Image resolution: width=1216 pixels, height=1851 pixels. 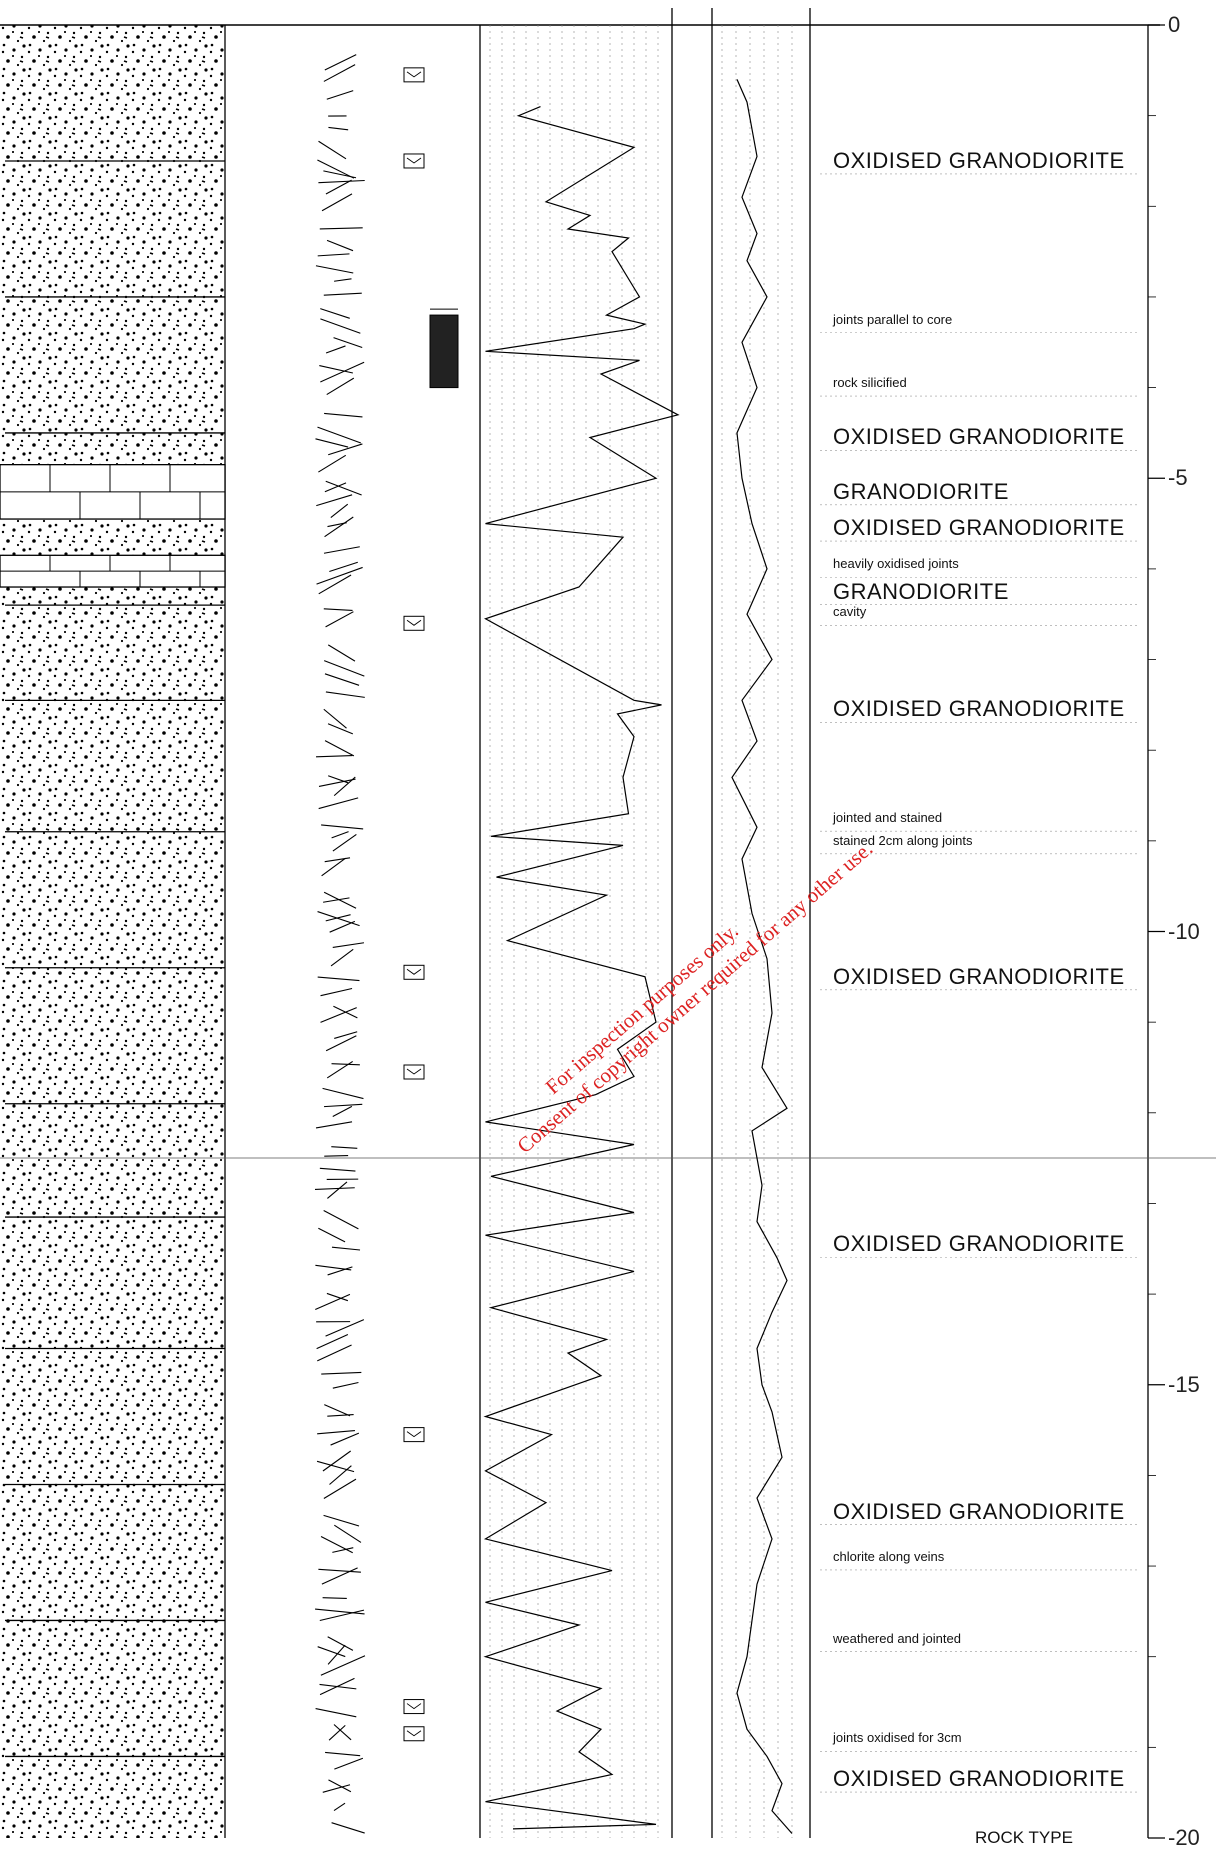 I want to click on description-note: joints parallel to core, so click(x=892, y=319).